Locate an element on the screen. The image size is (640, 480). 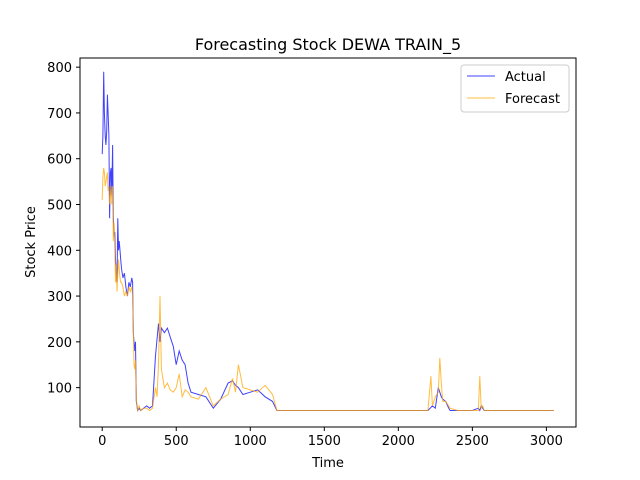
y-tick-label: 600 is located at coordinates (59, 160).